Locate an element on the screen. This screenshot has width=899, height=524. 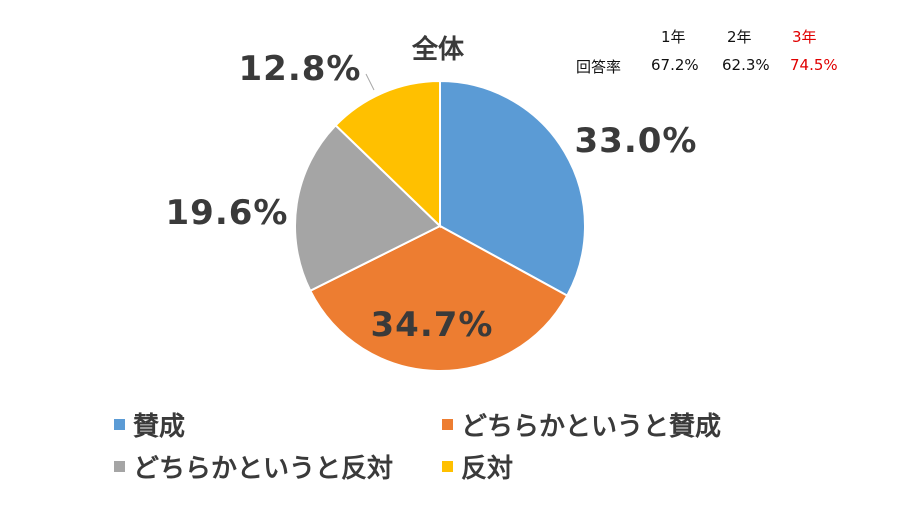
label-sansei: 33.0% is located at coordinates (636, 141).